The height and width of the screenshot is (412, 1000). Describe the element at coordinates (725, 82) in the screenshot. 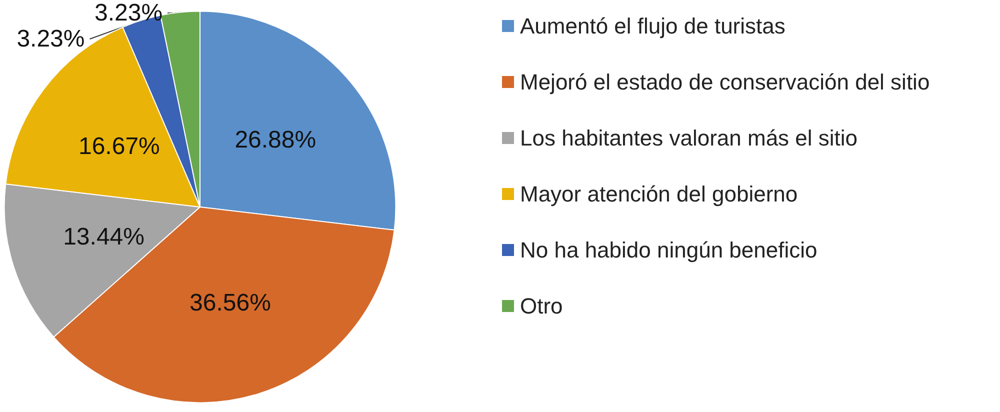

I see `legend-label: Mejoró el estado de conservación del sitio` at that location.